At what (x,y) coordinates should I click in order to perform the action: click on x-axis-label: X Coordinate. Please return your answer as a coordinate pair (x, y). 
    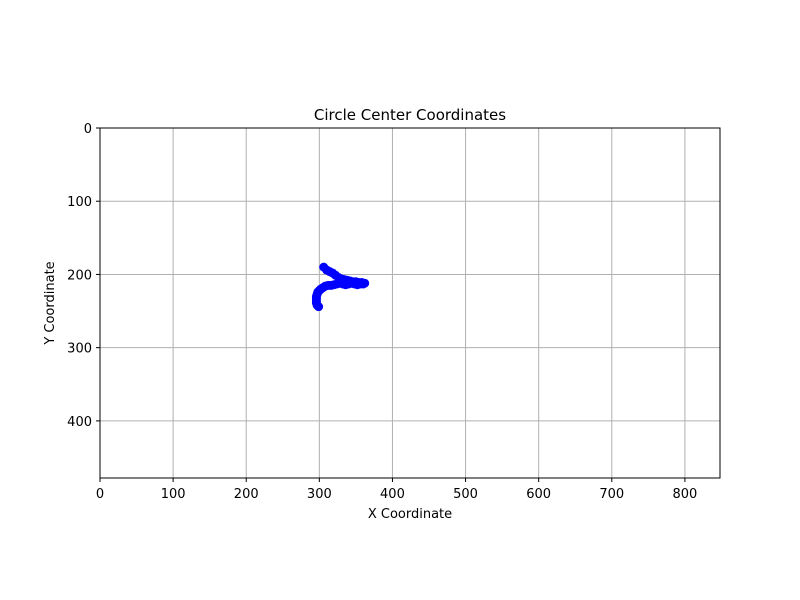
    Looking at the image, I should click on (410, 514).